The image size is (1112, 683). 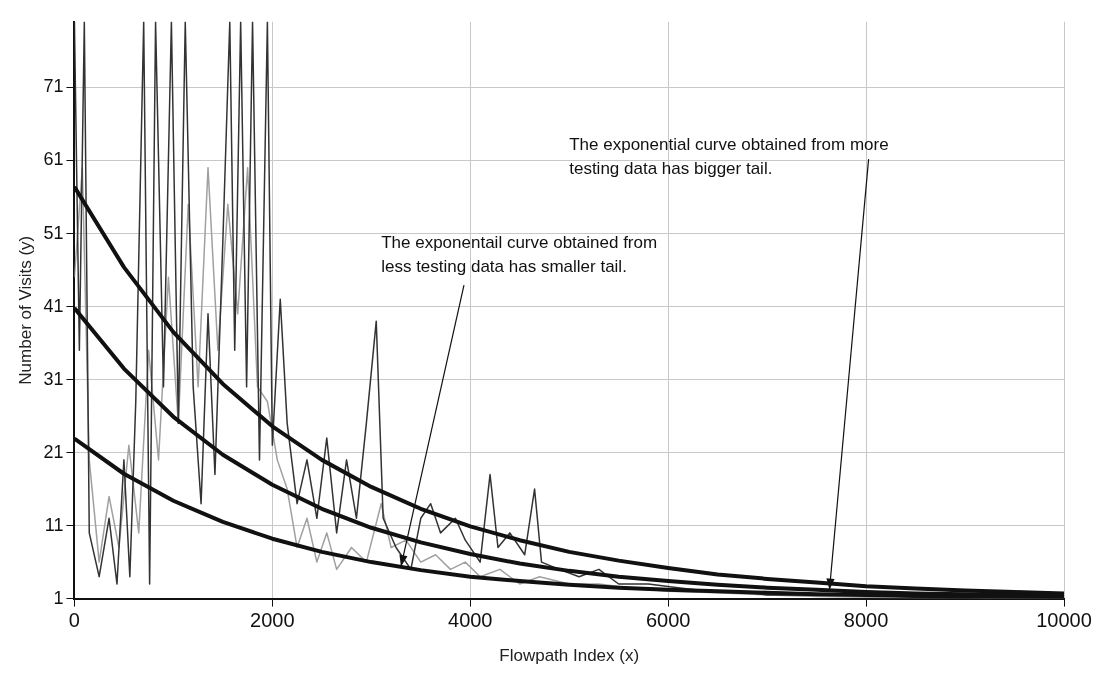 What do you see at coordinates (272, 620) in the screenshot?
I see `x-tick-label: 2000` at bounding box center [272, 620].